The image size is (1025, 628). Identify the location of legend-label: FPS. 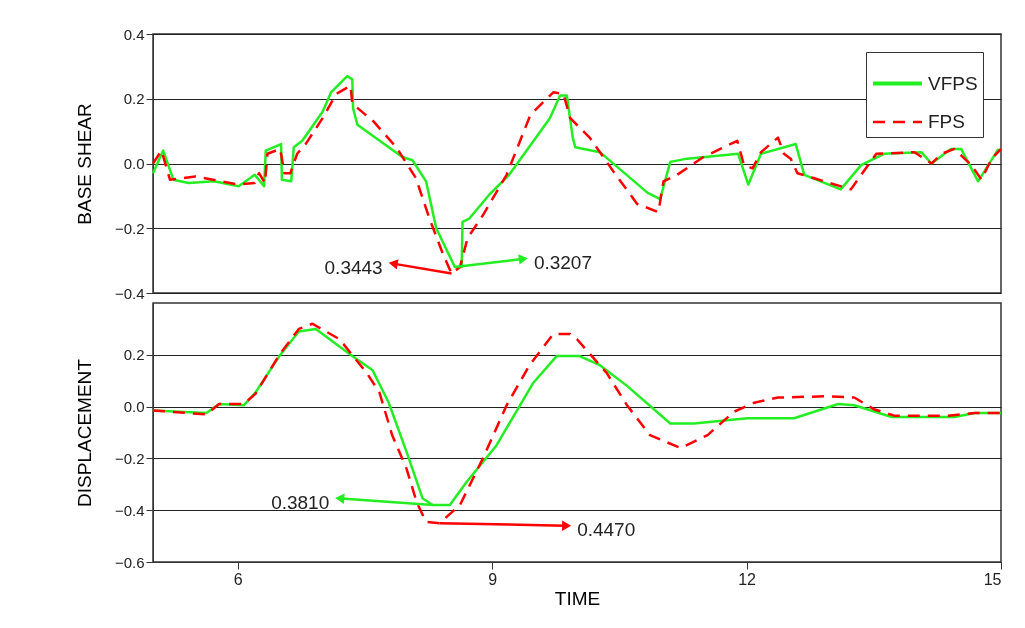
(946, 121).